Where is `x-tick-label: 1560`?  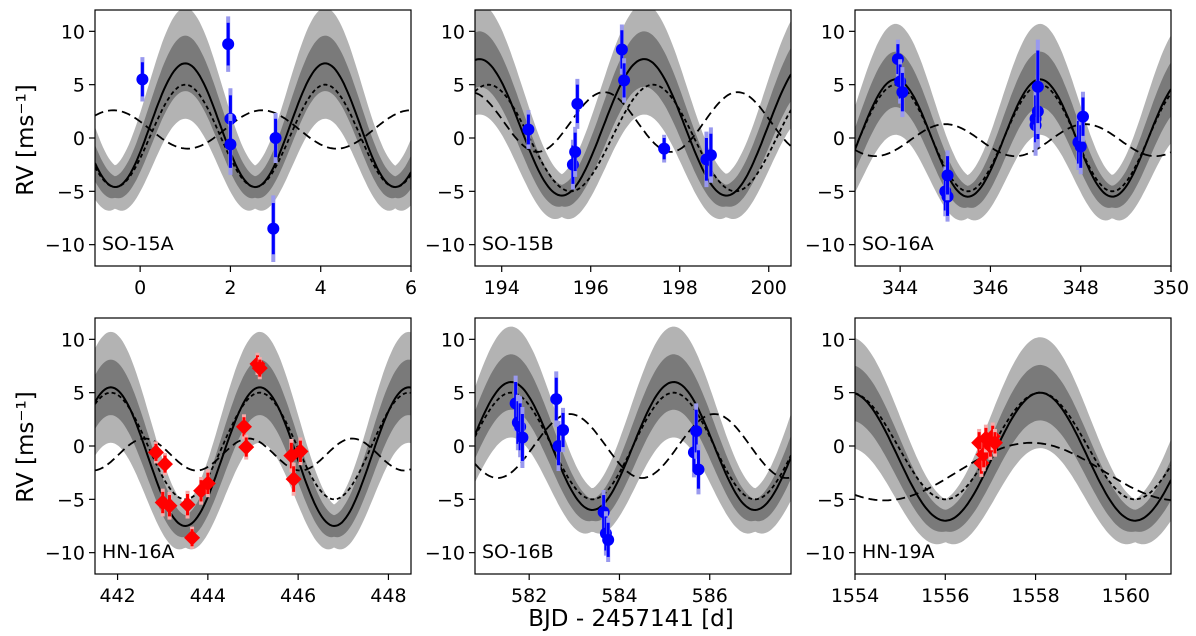
x-tick-label: 1560 is located at coordinates (1126, 596).